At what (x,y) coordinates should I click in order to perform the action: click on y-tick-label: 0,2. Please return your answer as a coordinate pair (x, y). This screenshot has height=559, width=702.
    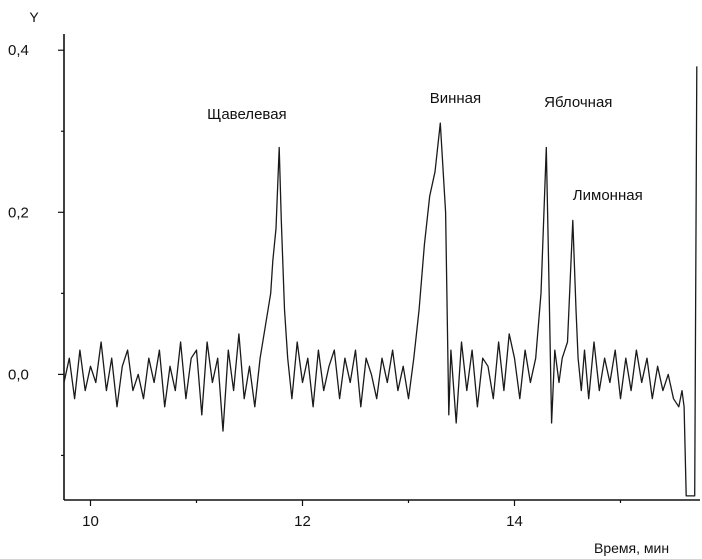
    Looking at the image, I should click on (18, 212).